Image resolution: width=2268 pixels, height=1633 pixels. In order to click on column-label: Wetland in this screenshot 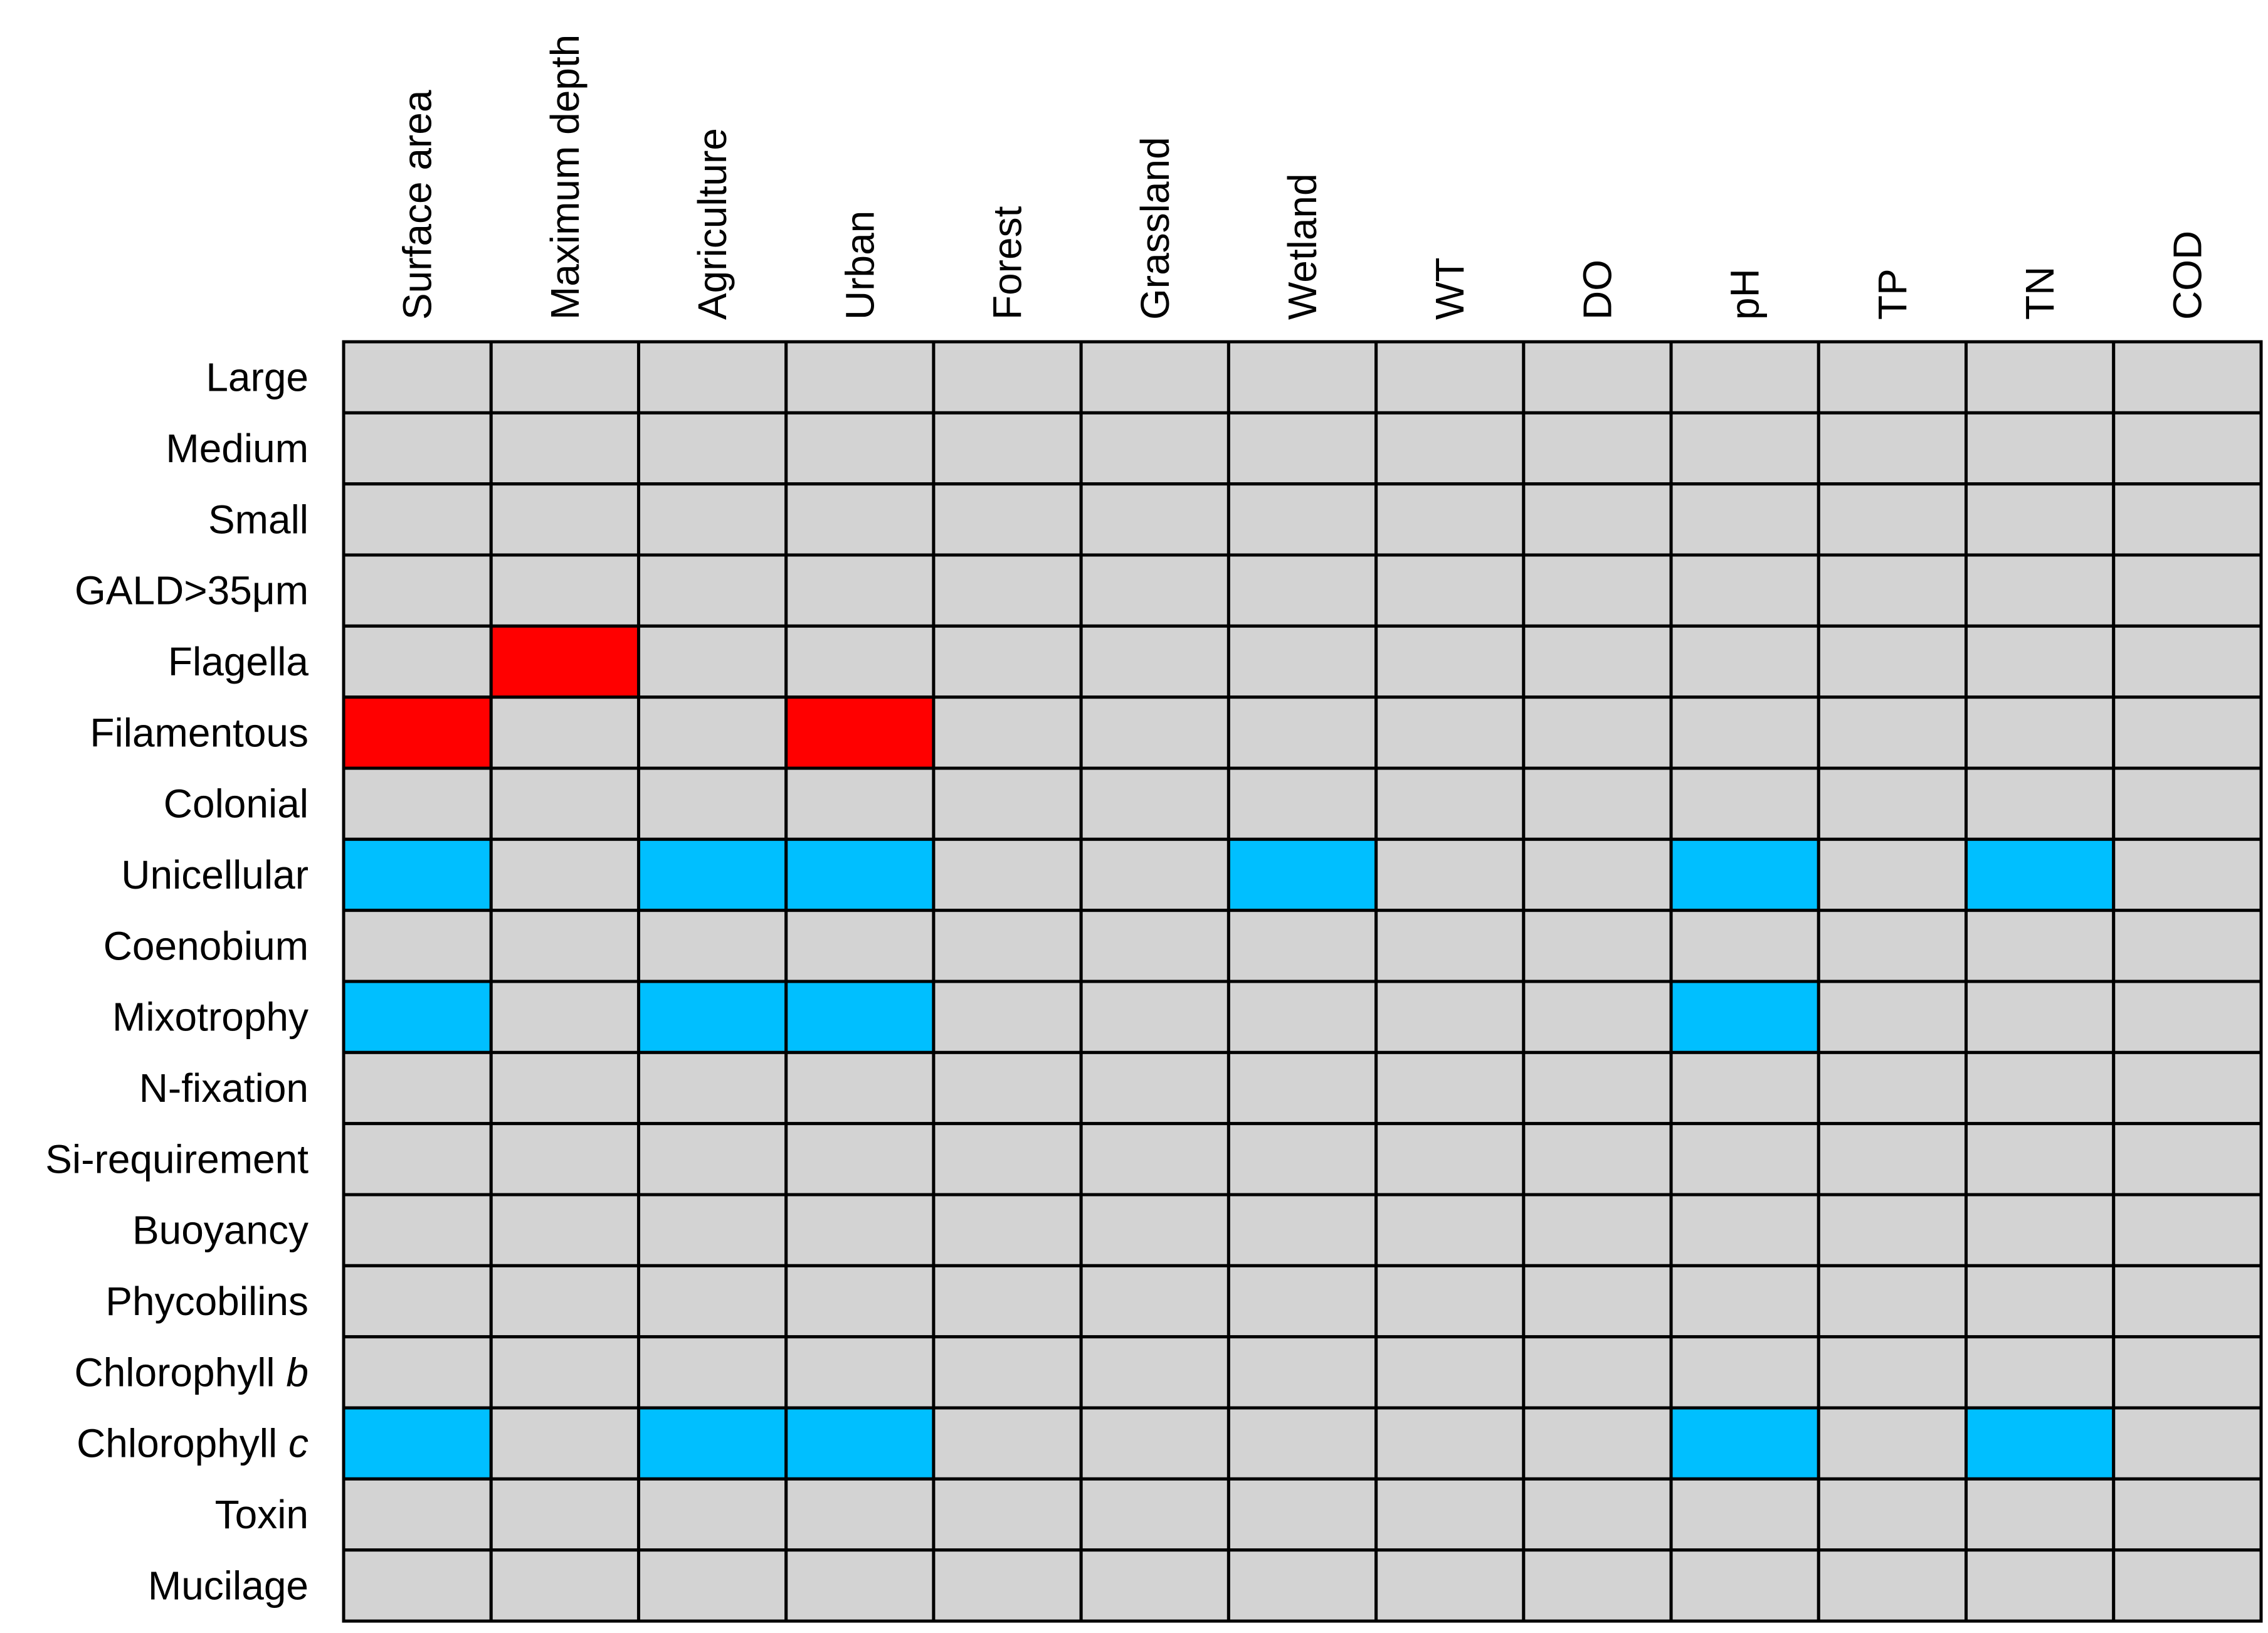, I will do `click(1302, 247)`.